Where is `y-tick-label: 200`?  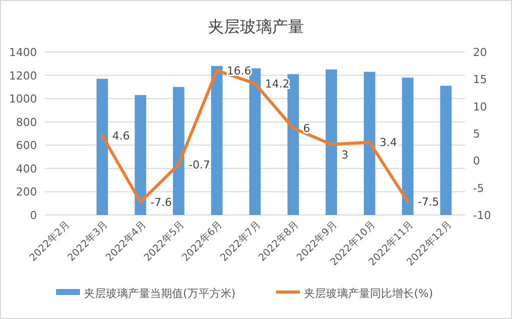
y-tick-label: 200 is located at coordinates (26, 192).